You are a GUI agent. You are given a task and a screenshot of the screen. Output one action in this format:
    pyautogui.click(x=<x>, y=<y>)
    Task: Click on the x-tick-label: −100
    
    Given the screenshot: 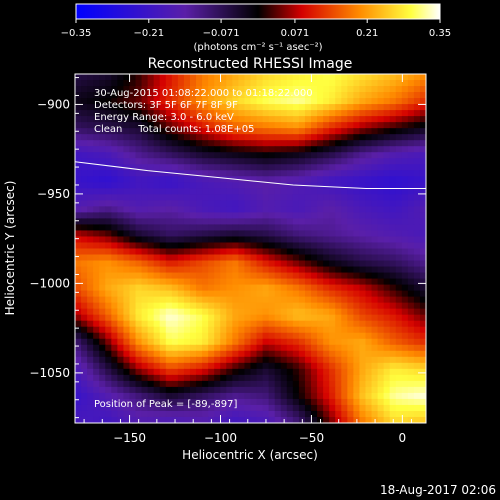 What is the action you would take?
    pyautogui.click(x=220, y=438)
    